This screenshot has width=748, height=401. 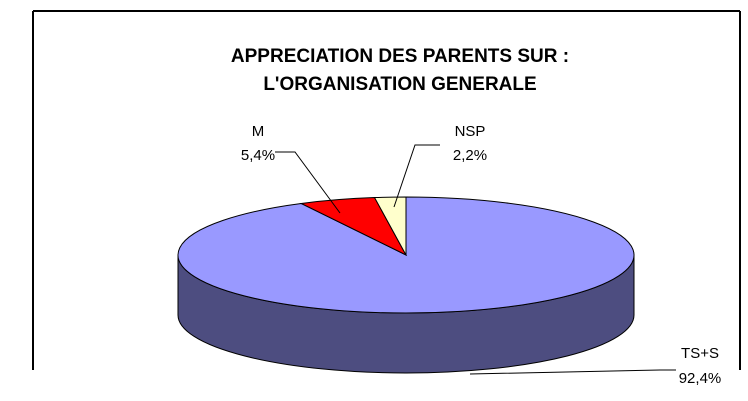 What do you see at coordinates (258, 131) in the screenshot?
I see `slice-label: M` at bounding box center [258, 131].